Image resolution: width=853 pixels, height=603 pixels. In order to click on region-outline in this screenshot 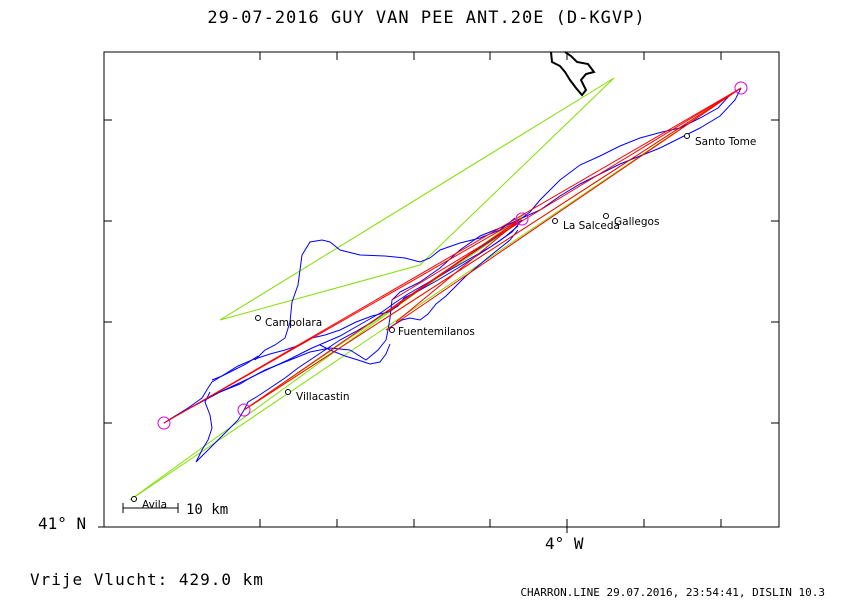, I will do `click(573, 74)`.